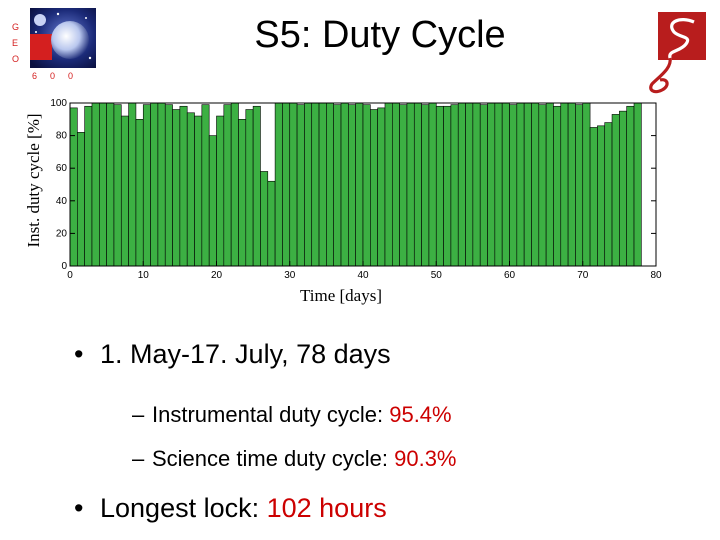 The image size is (720, 540). Describe the element at coordinates (290, 275) in the screenshot. I see `x-tick-label: 30` at that location.